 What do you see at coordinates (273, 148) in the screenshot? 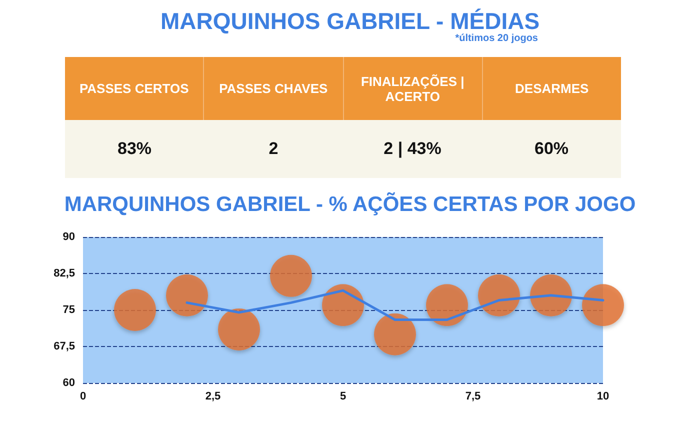
I see `text: 2` at bounding box center [273, 148].